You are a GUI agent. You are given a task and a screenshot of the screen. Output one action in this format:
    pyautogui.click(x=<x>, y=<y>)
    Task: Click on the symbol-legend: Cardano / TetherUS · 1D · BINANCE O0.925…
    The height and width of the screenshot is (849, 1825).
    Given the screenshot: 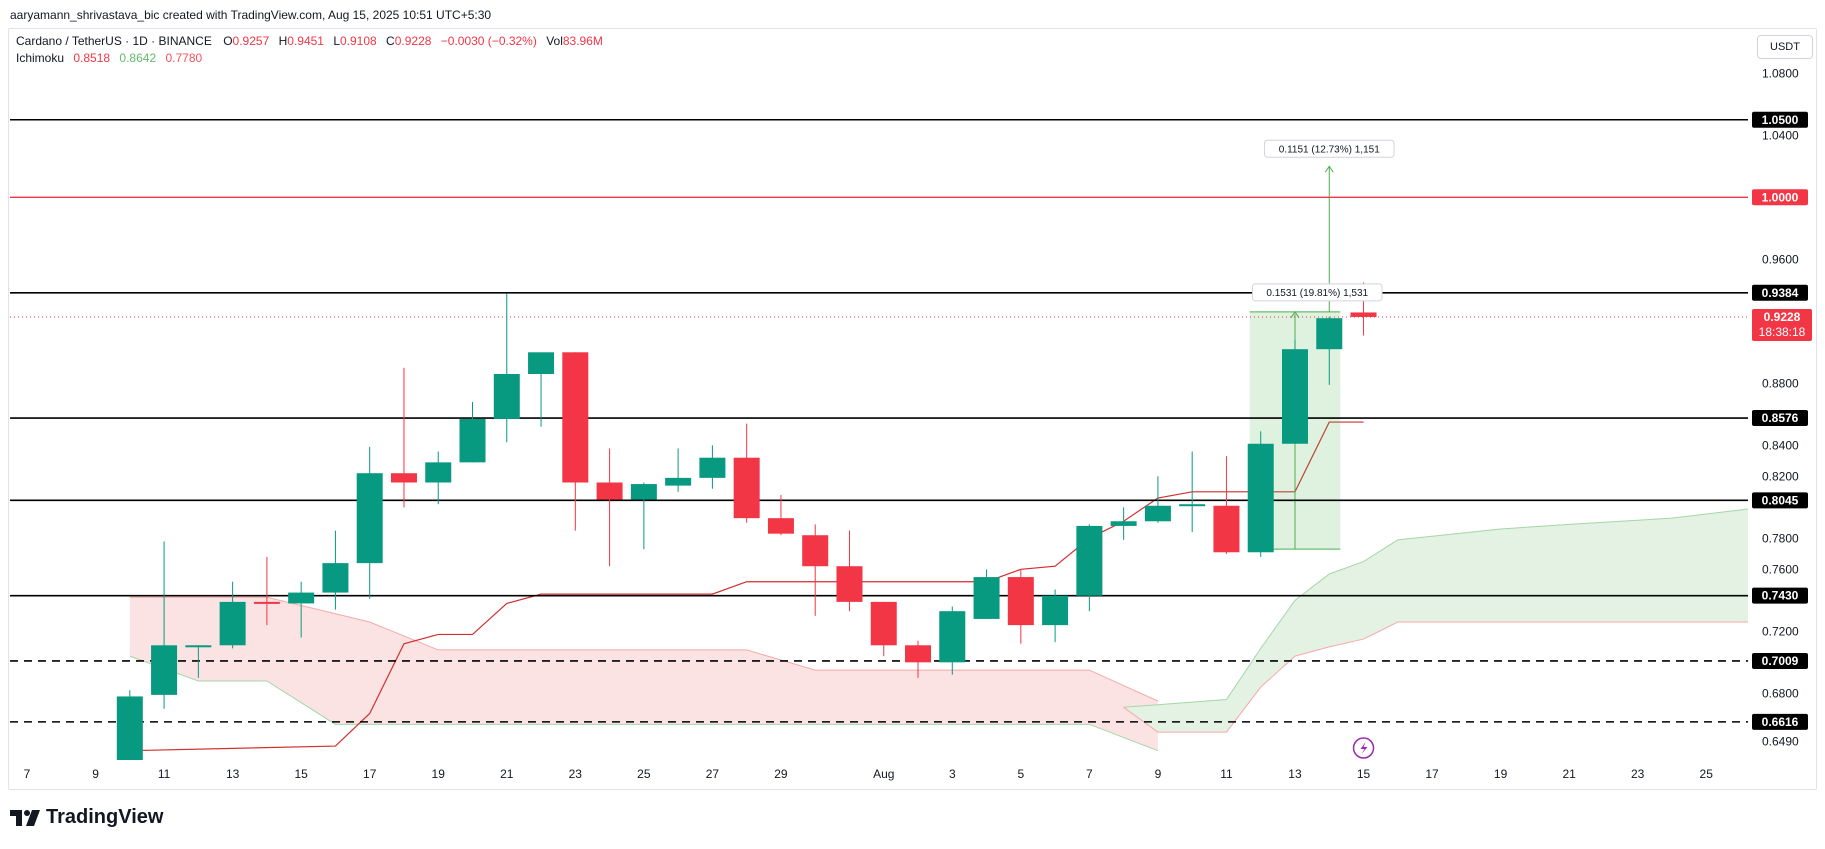 What is the action you would take?
    pyautogui.click(x=312, y=41)
    